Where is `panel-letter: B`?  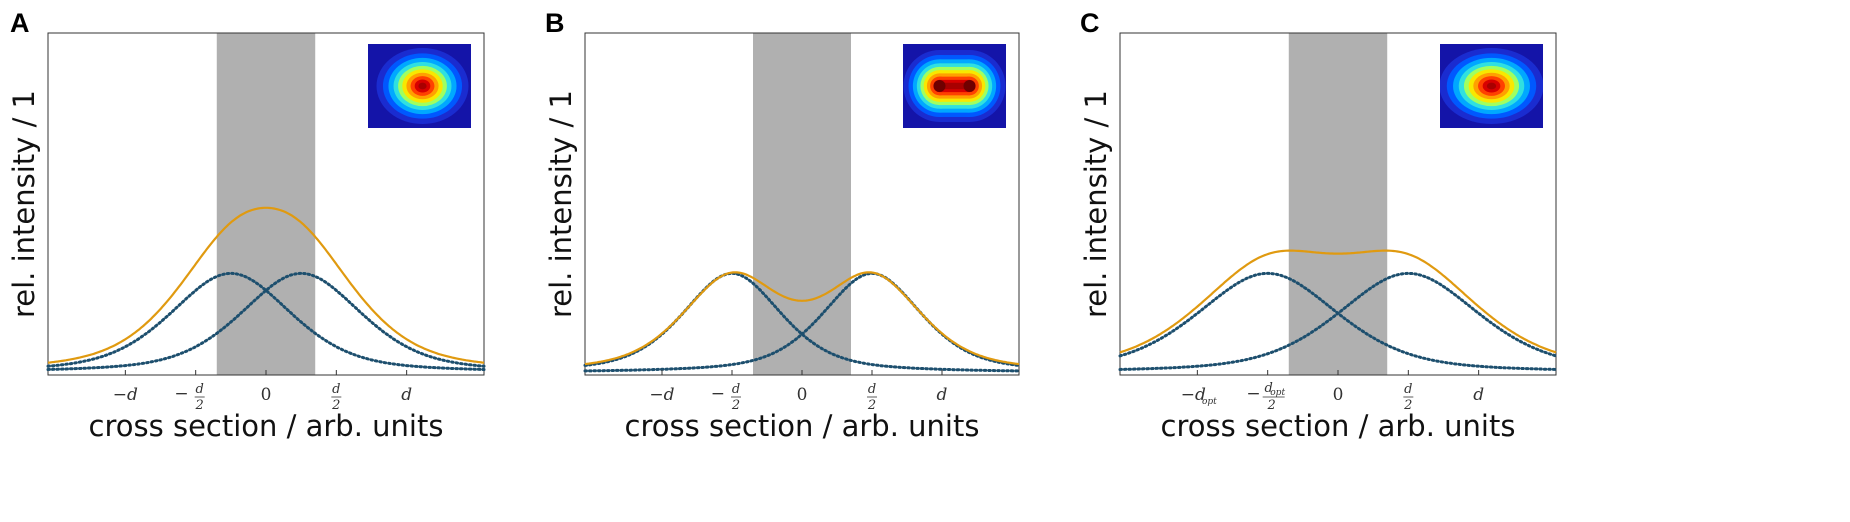
panel-letter: B is located at coordinates (555, 23).